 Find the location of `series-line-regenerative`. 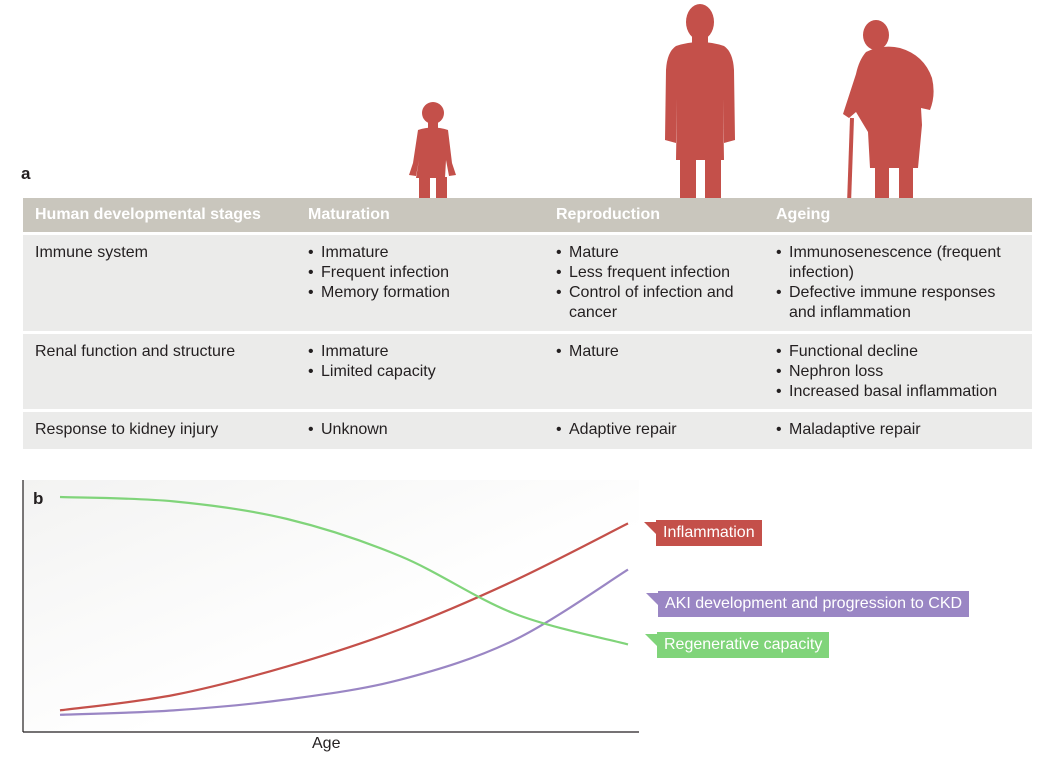

series-line-regenerative is located at coordinates (344, 570).